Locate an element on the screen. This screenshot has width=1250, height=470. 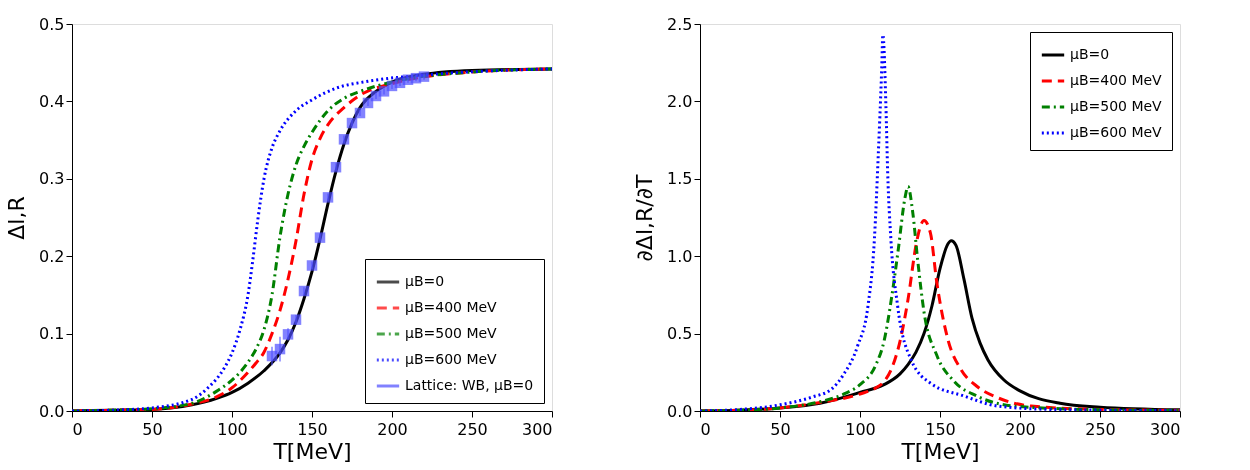
y-axis-title: Δl,R is located at coordinates (17, 218).